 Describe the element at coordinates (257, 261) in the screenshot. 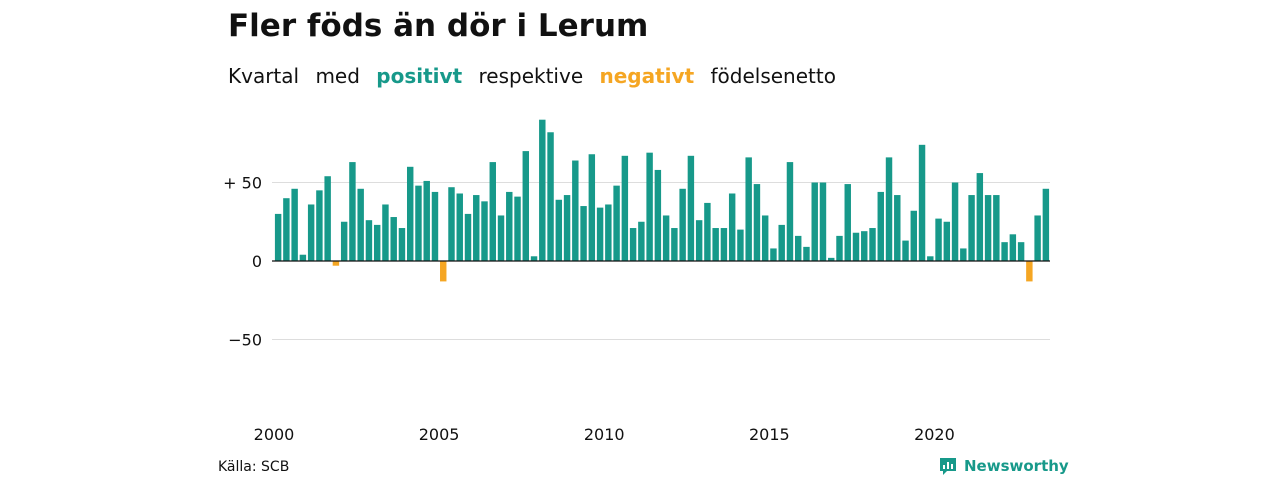

I see `y-tick-label: 0` at that location.